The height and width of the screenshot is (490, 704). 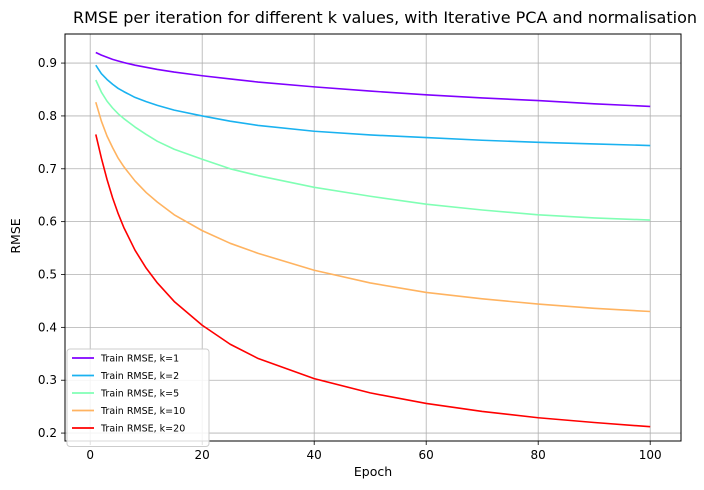 What do you see at coordinates (47, 116) in the screenshot?
I see `y-tick-label: 0.8` at bounding box center [47, 116].